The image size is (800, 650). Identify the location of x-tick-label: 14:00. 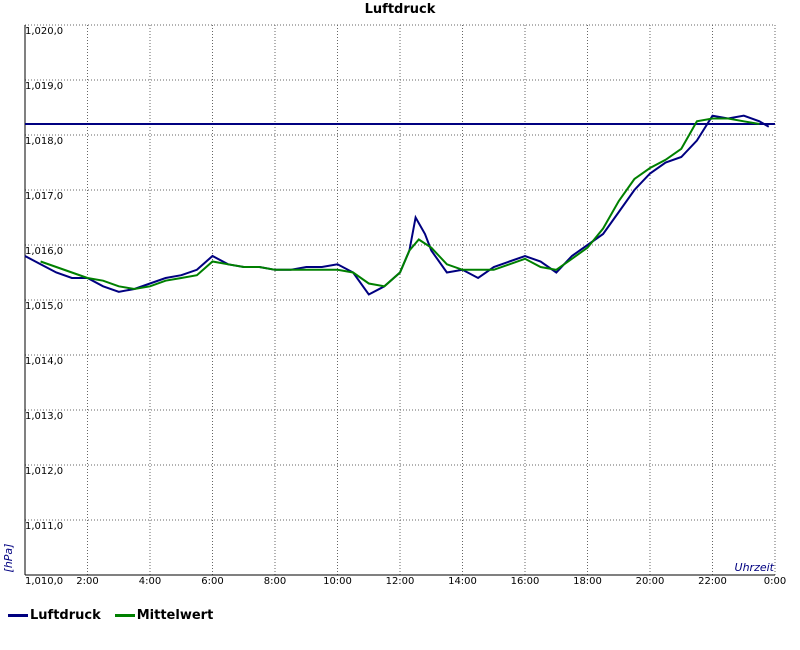
(462, 581).